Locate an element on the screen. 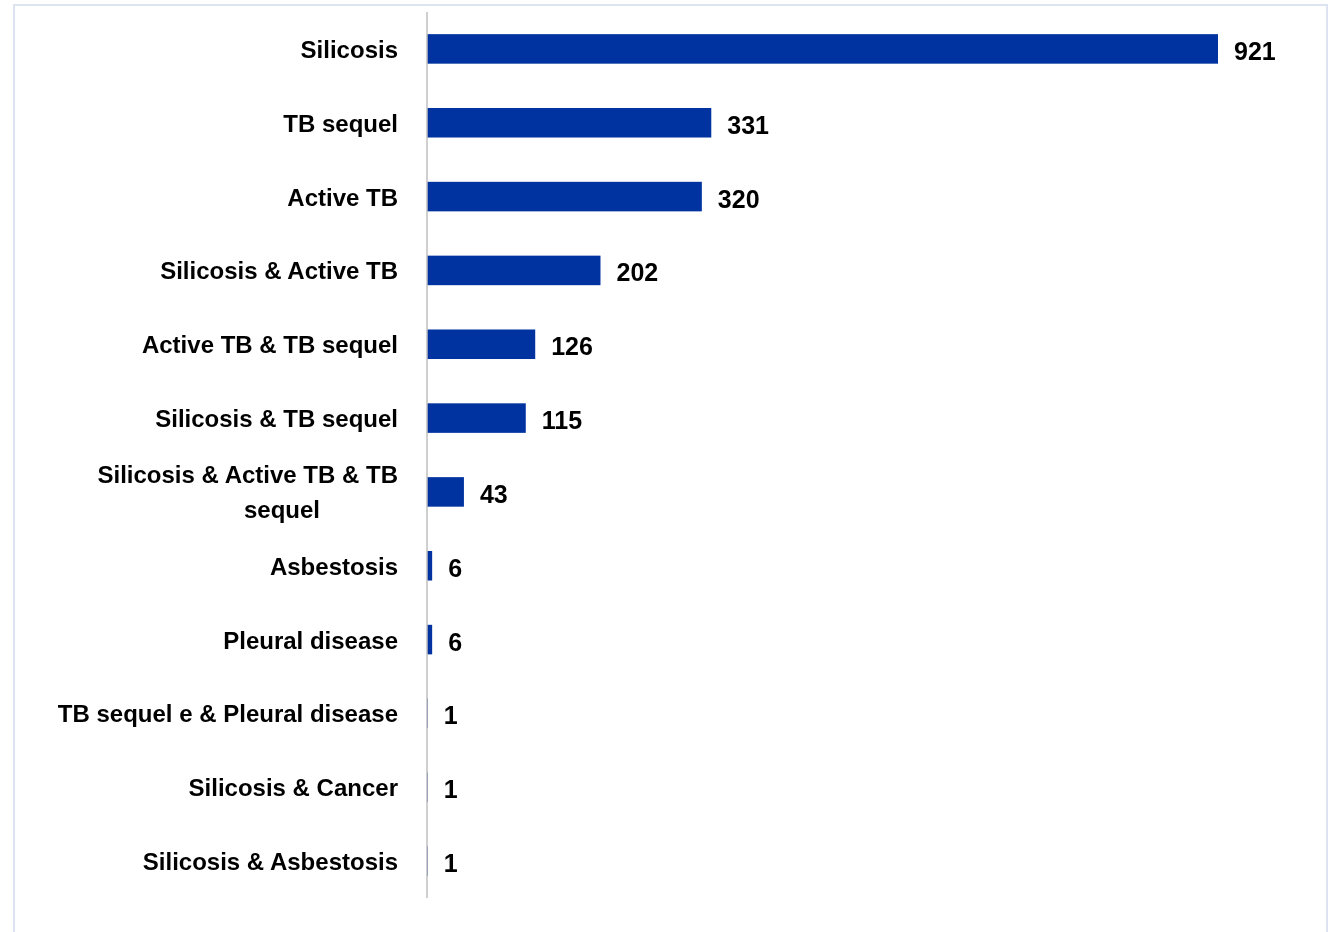 The image size is (1333, 932). data-label: 331 is located at coordinates (748, 124).